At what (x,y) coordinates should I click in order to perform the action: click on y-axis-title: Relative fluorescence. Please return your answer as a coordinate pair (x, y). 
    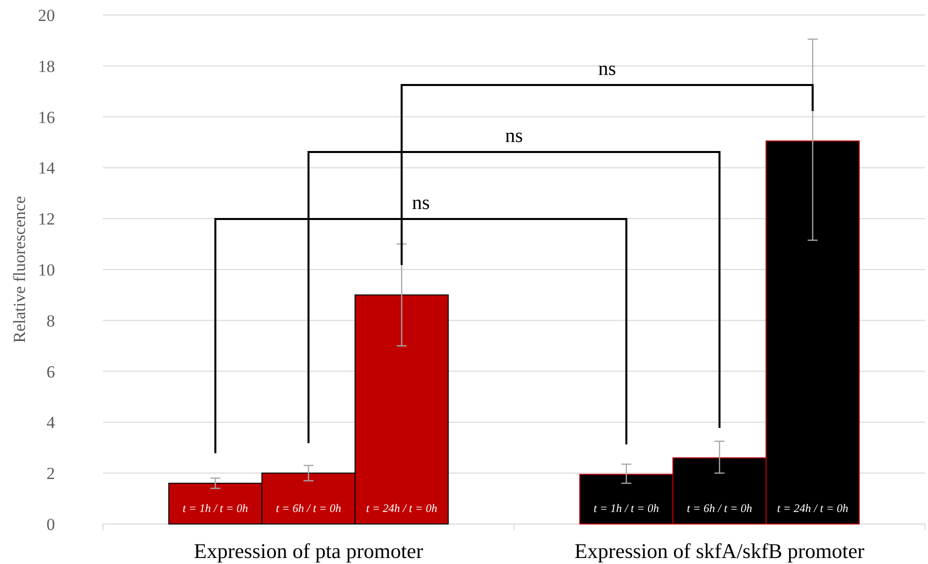
    Looking at the image, I should click on (19, 269).